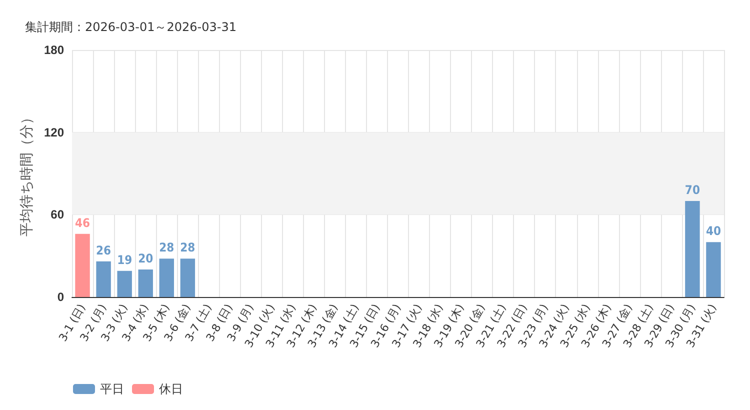  I want to click on y-tick-label: 180, so click(54, 50).